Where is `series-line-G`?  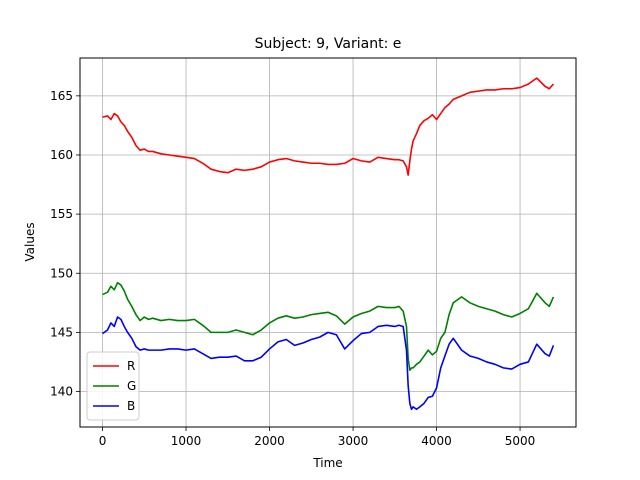
series-line-G is located at coordinates (328, 326).